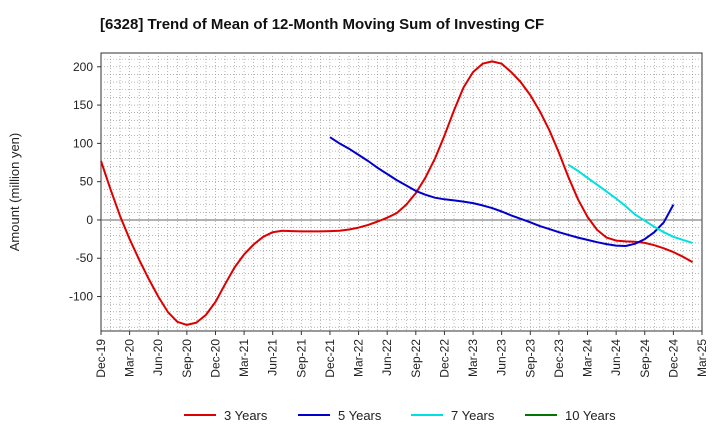  What do you see at coordinates (89, 220) in the screenshot?
I see `y-tick-label: 0` at bounding box center [89, 220].